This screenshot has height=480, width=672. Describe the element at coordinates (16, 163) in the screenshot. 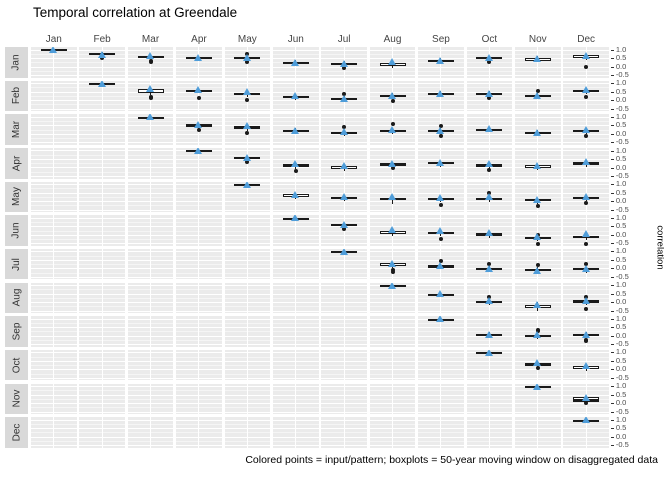

I see `facet-row-strip-apr: Apr` at that location.